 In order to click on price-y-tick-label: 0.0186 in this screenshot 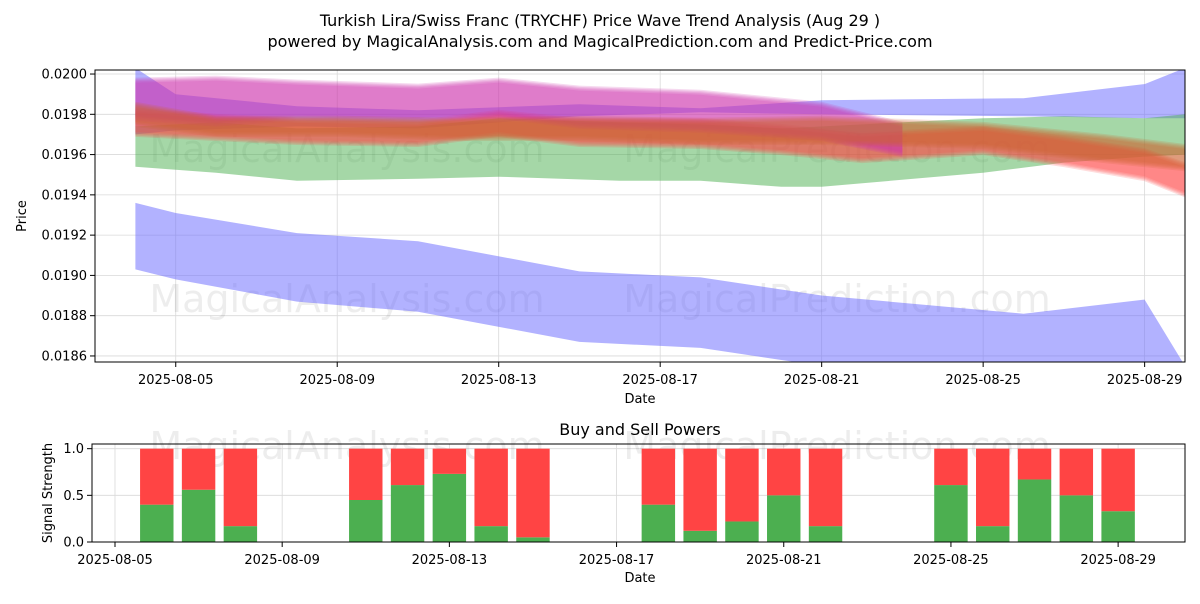, I will do `click(65, 356)`.